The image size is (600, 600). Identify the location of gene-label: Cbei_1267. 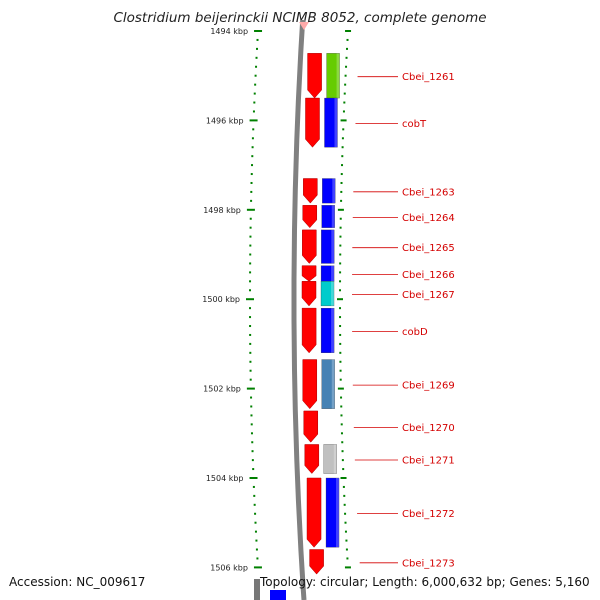
(428, 295).